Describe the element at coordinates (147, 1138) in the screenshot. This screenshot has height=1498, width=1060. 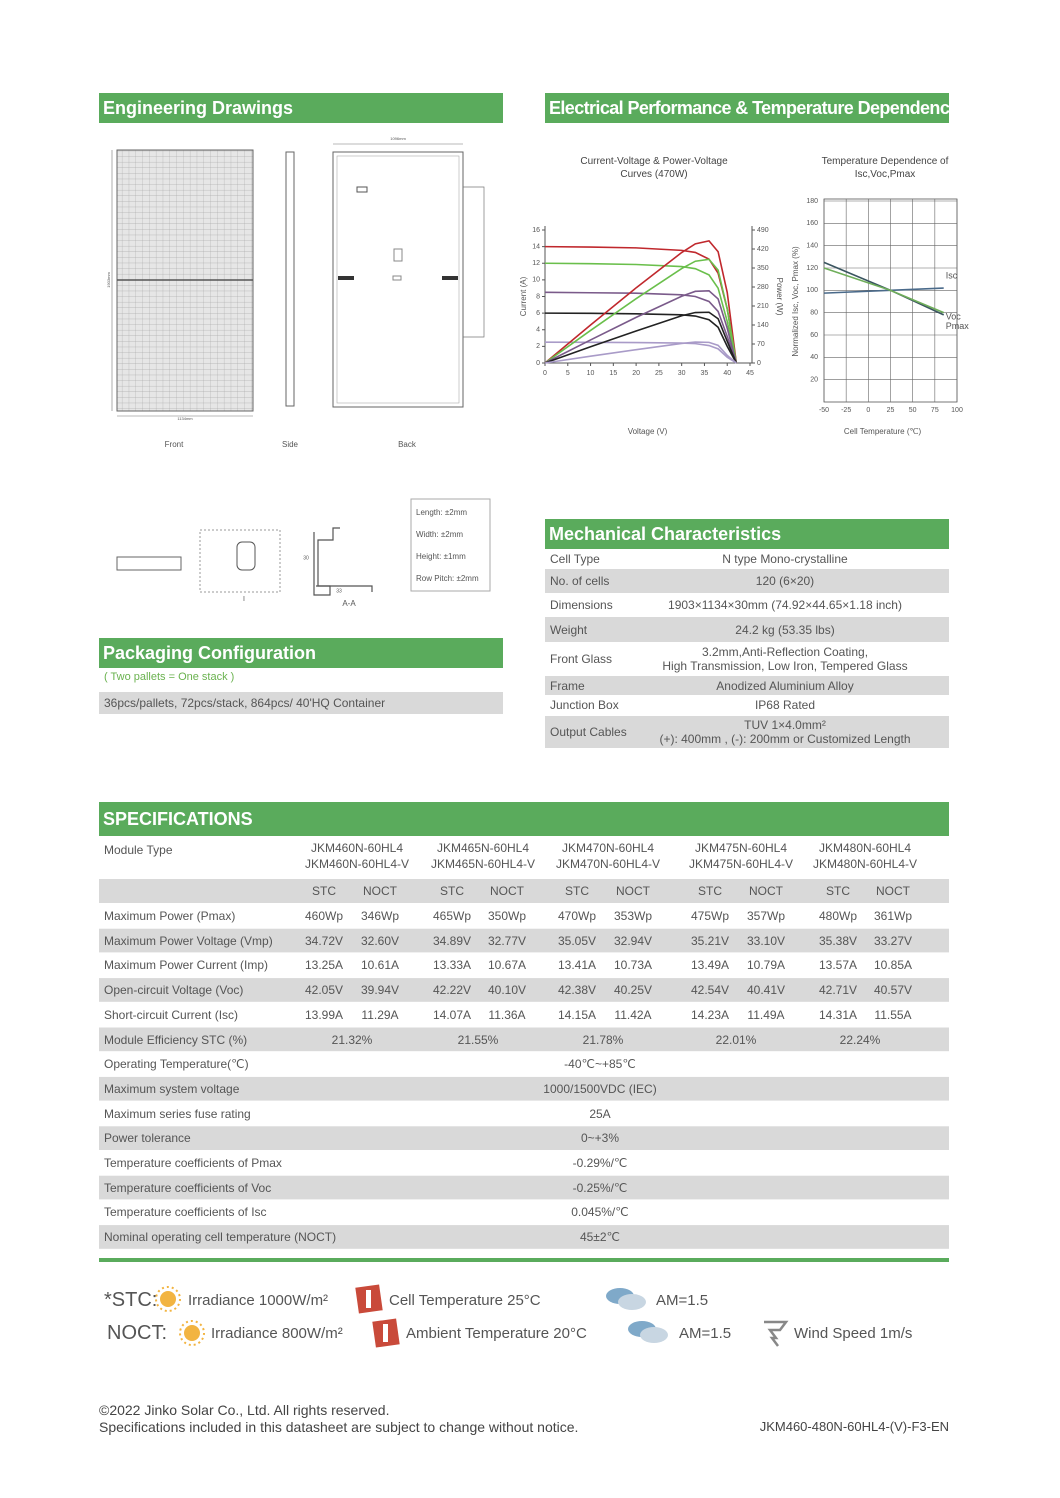
I see `spec-label: Power tolerance` at that location.